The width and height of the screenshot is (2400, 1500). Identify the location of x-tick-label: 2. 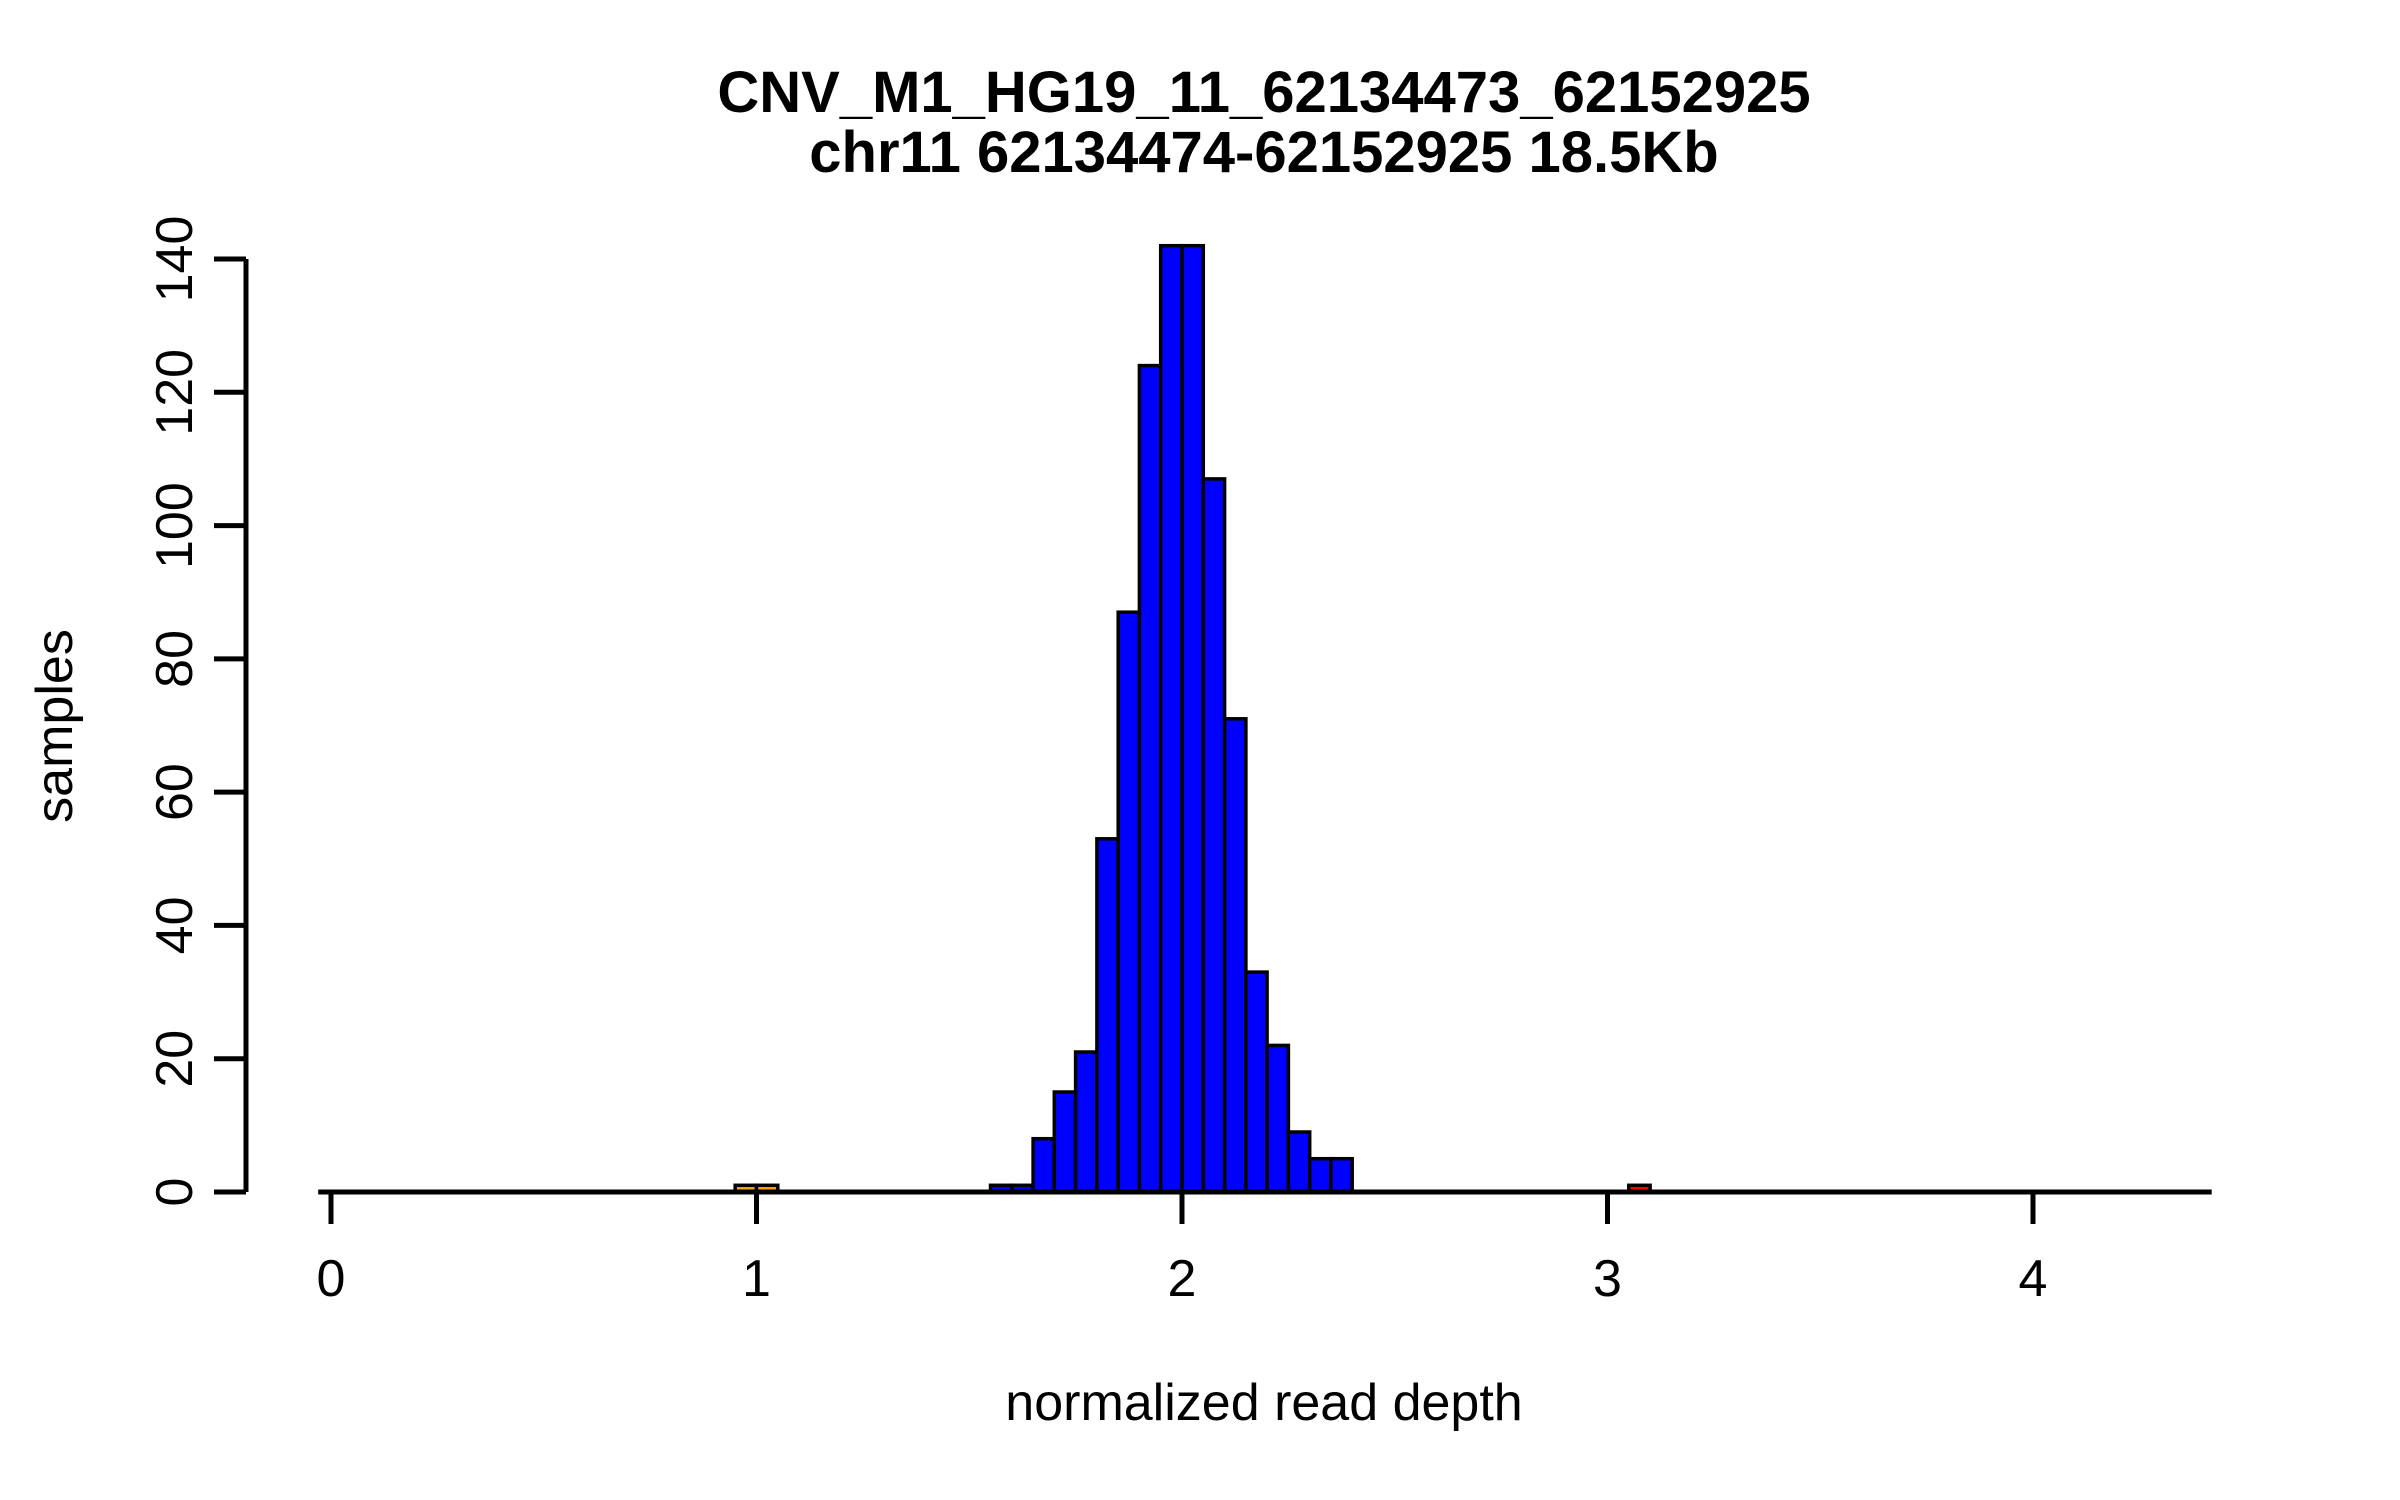
(1182, 1279).